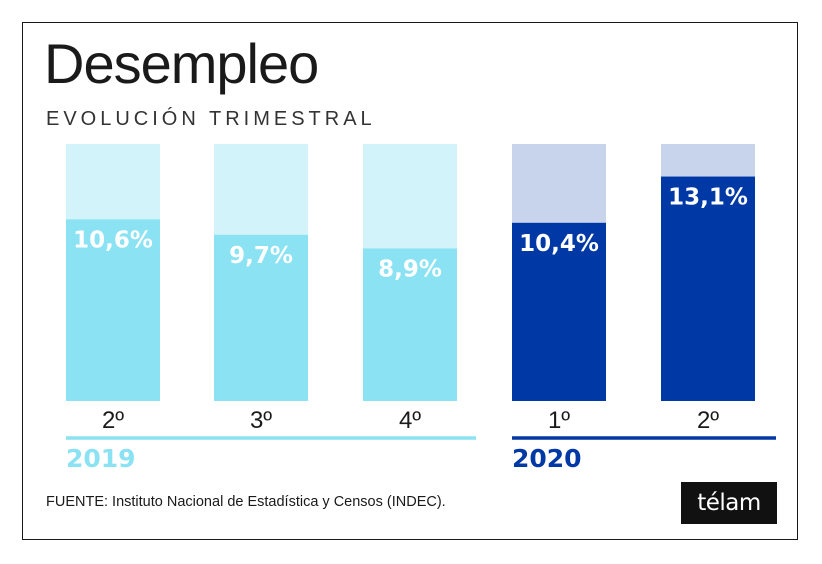 The width and height of the screenshot is (822, 564). What do you see at coordinates (410, 270) in the screenshot?
I see `data-label: 8,9%` at bounding box center [410, 270].